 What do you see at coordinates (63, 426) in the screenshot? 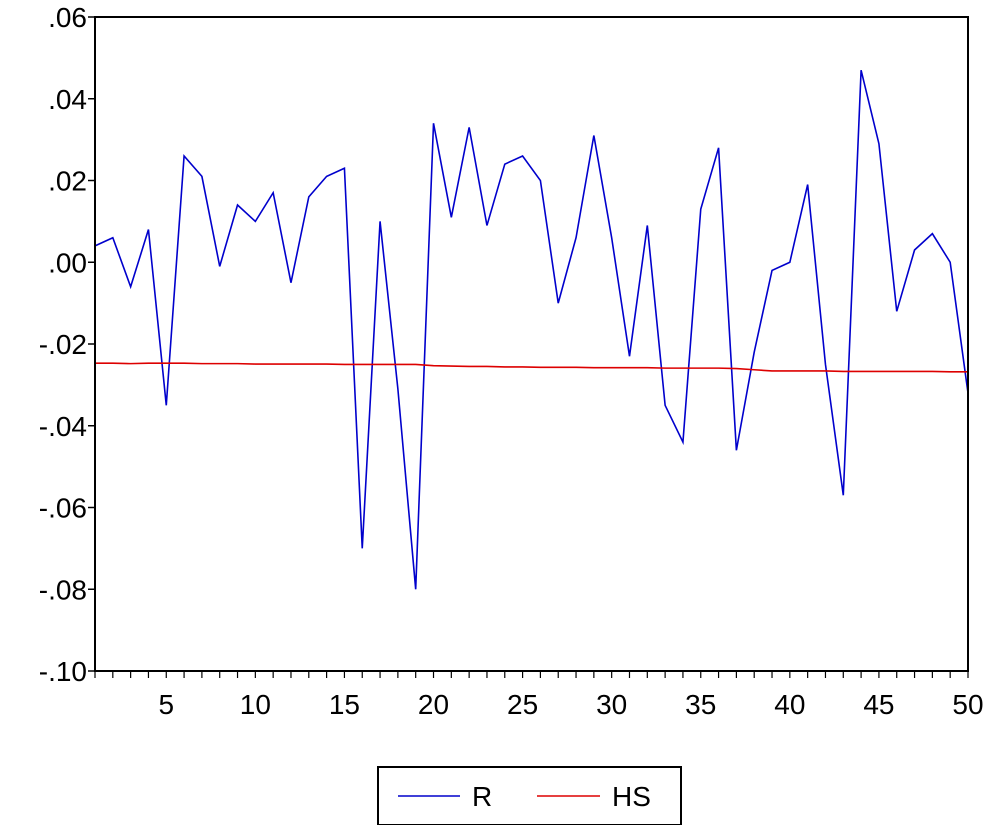
I see `y-tick-label: -.04` at bounding box center [63, 426].